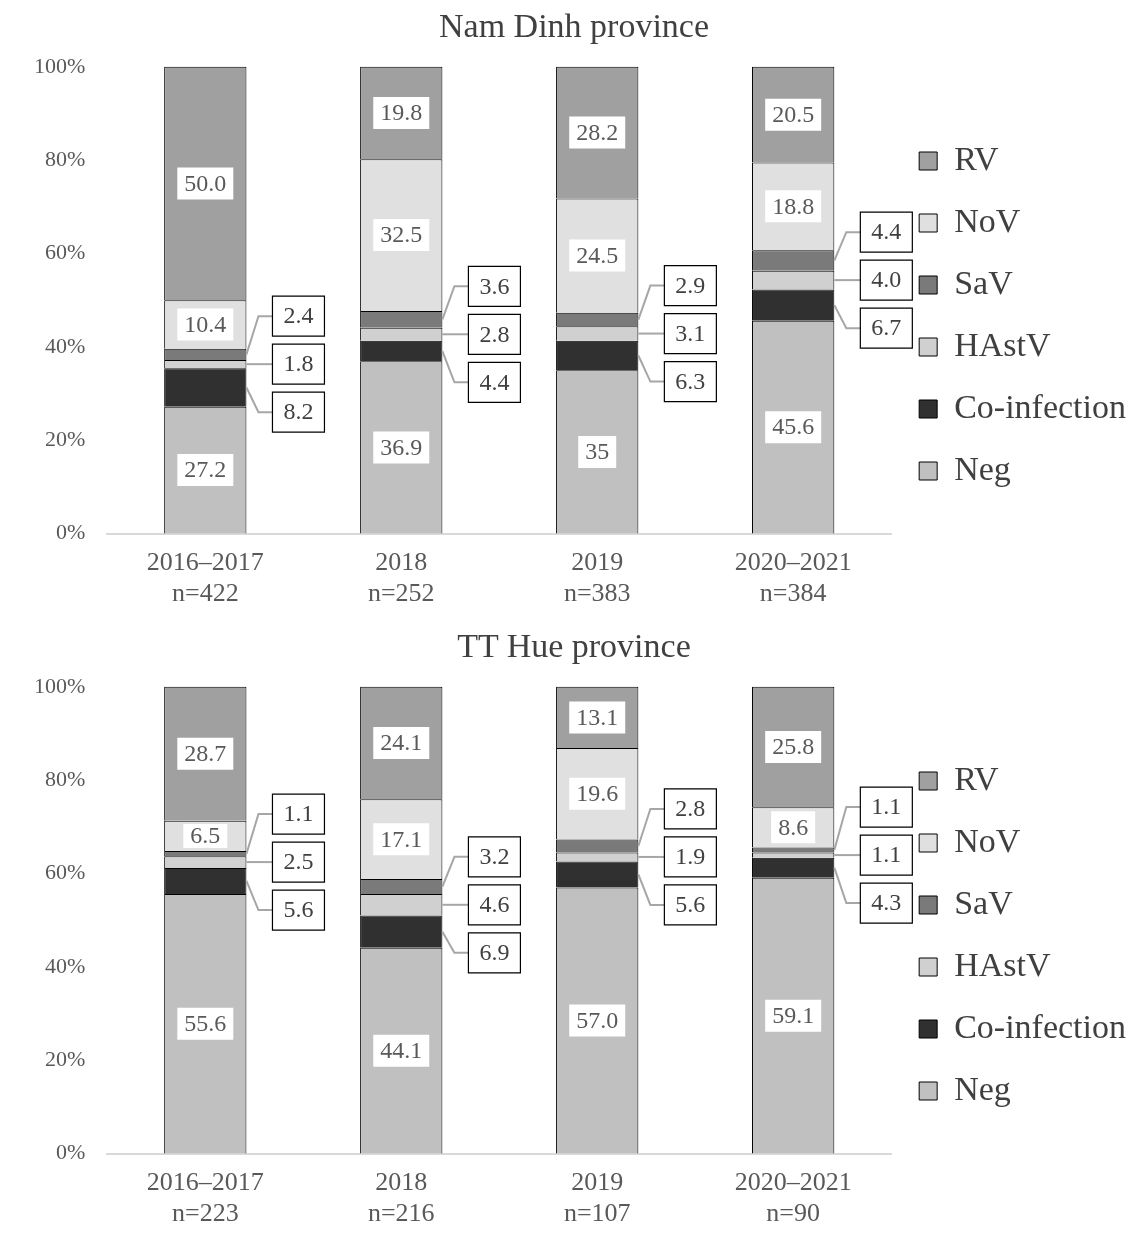 This screenshot has width=1148, height=1259. Describe the element at coordinates (690, 856) in the screenshot. I see `data-label: 1.9` at that location.